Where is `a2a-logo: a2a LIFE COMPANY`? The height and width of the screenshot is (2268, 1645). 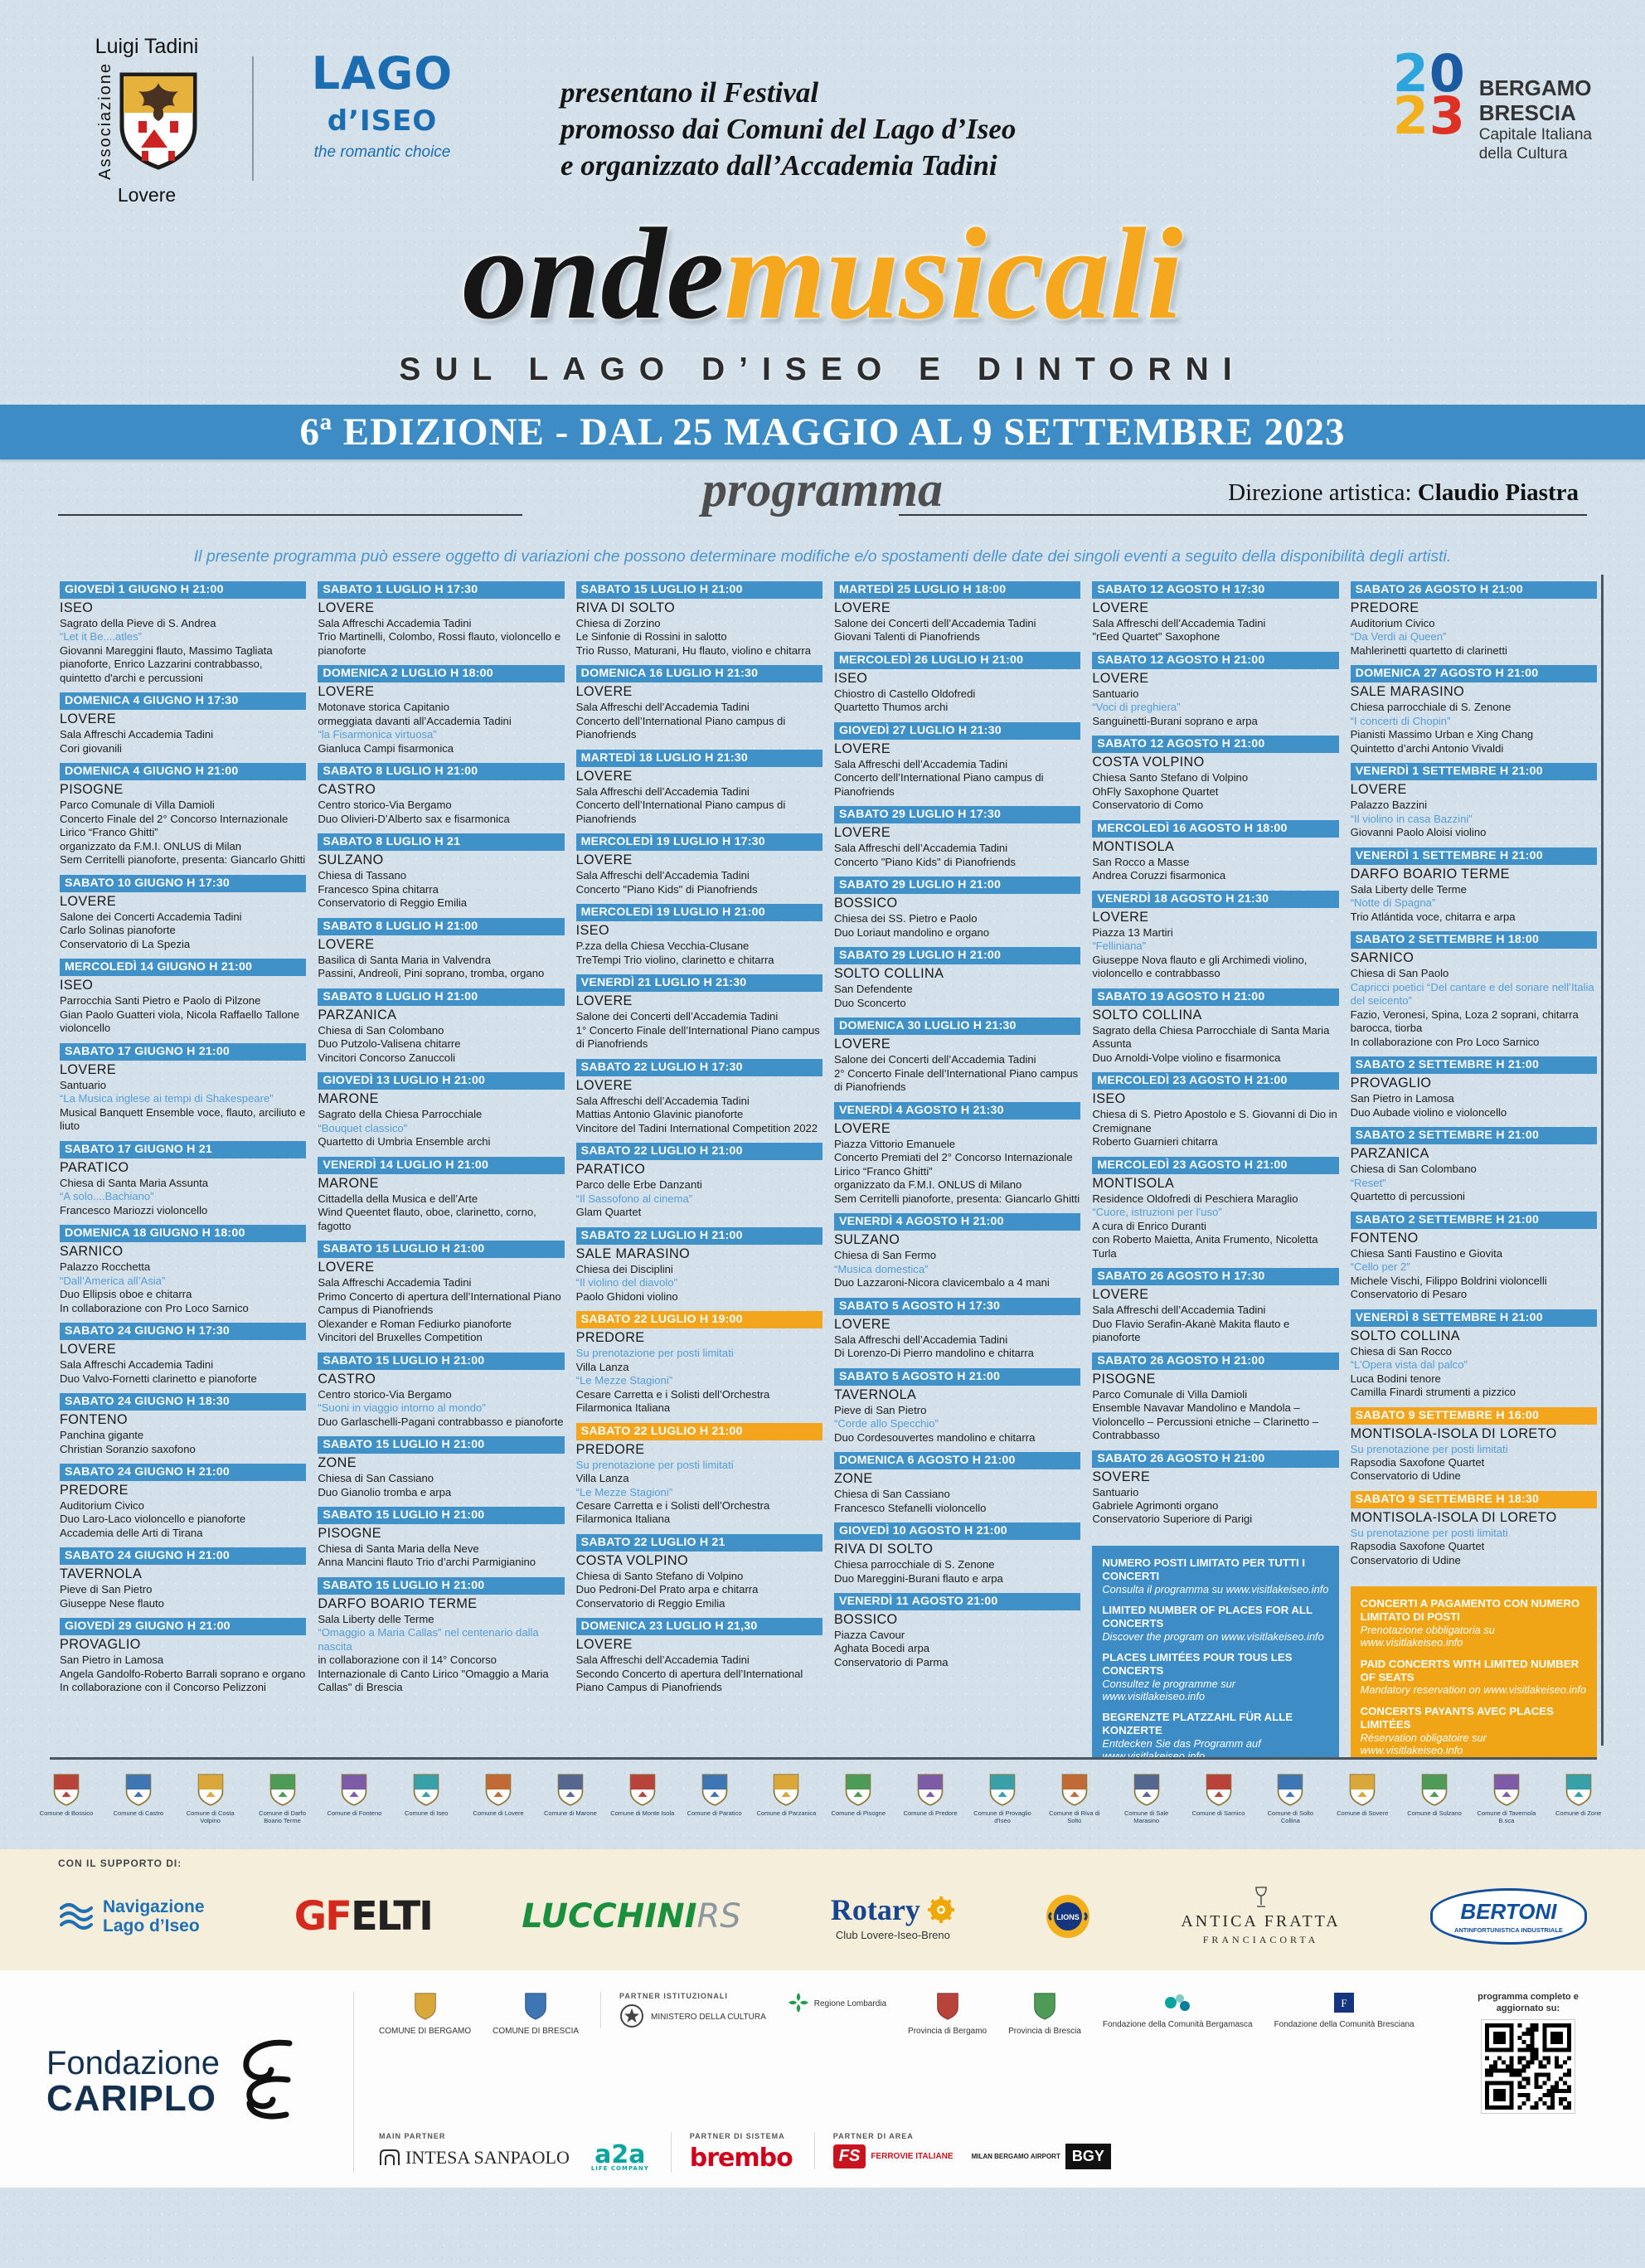 a2a-logo: a2a LIFE COMPANY is located at coordinates (619, 2156).